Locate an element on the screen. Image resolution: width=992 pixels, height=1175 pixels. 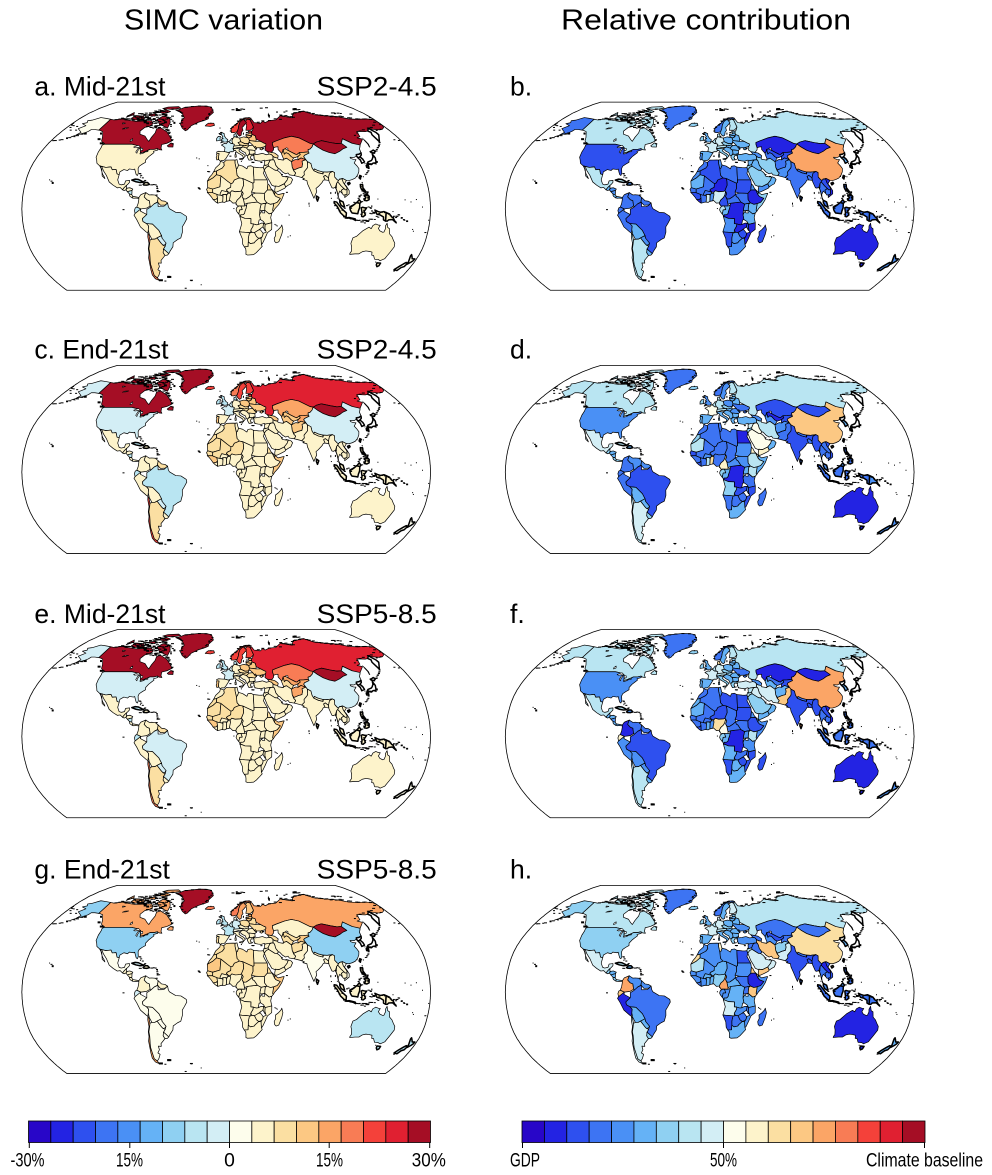
svg-text: c. End-21st is located at coordinates (101, 350).